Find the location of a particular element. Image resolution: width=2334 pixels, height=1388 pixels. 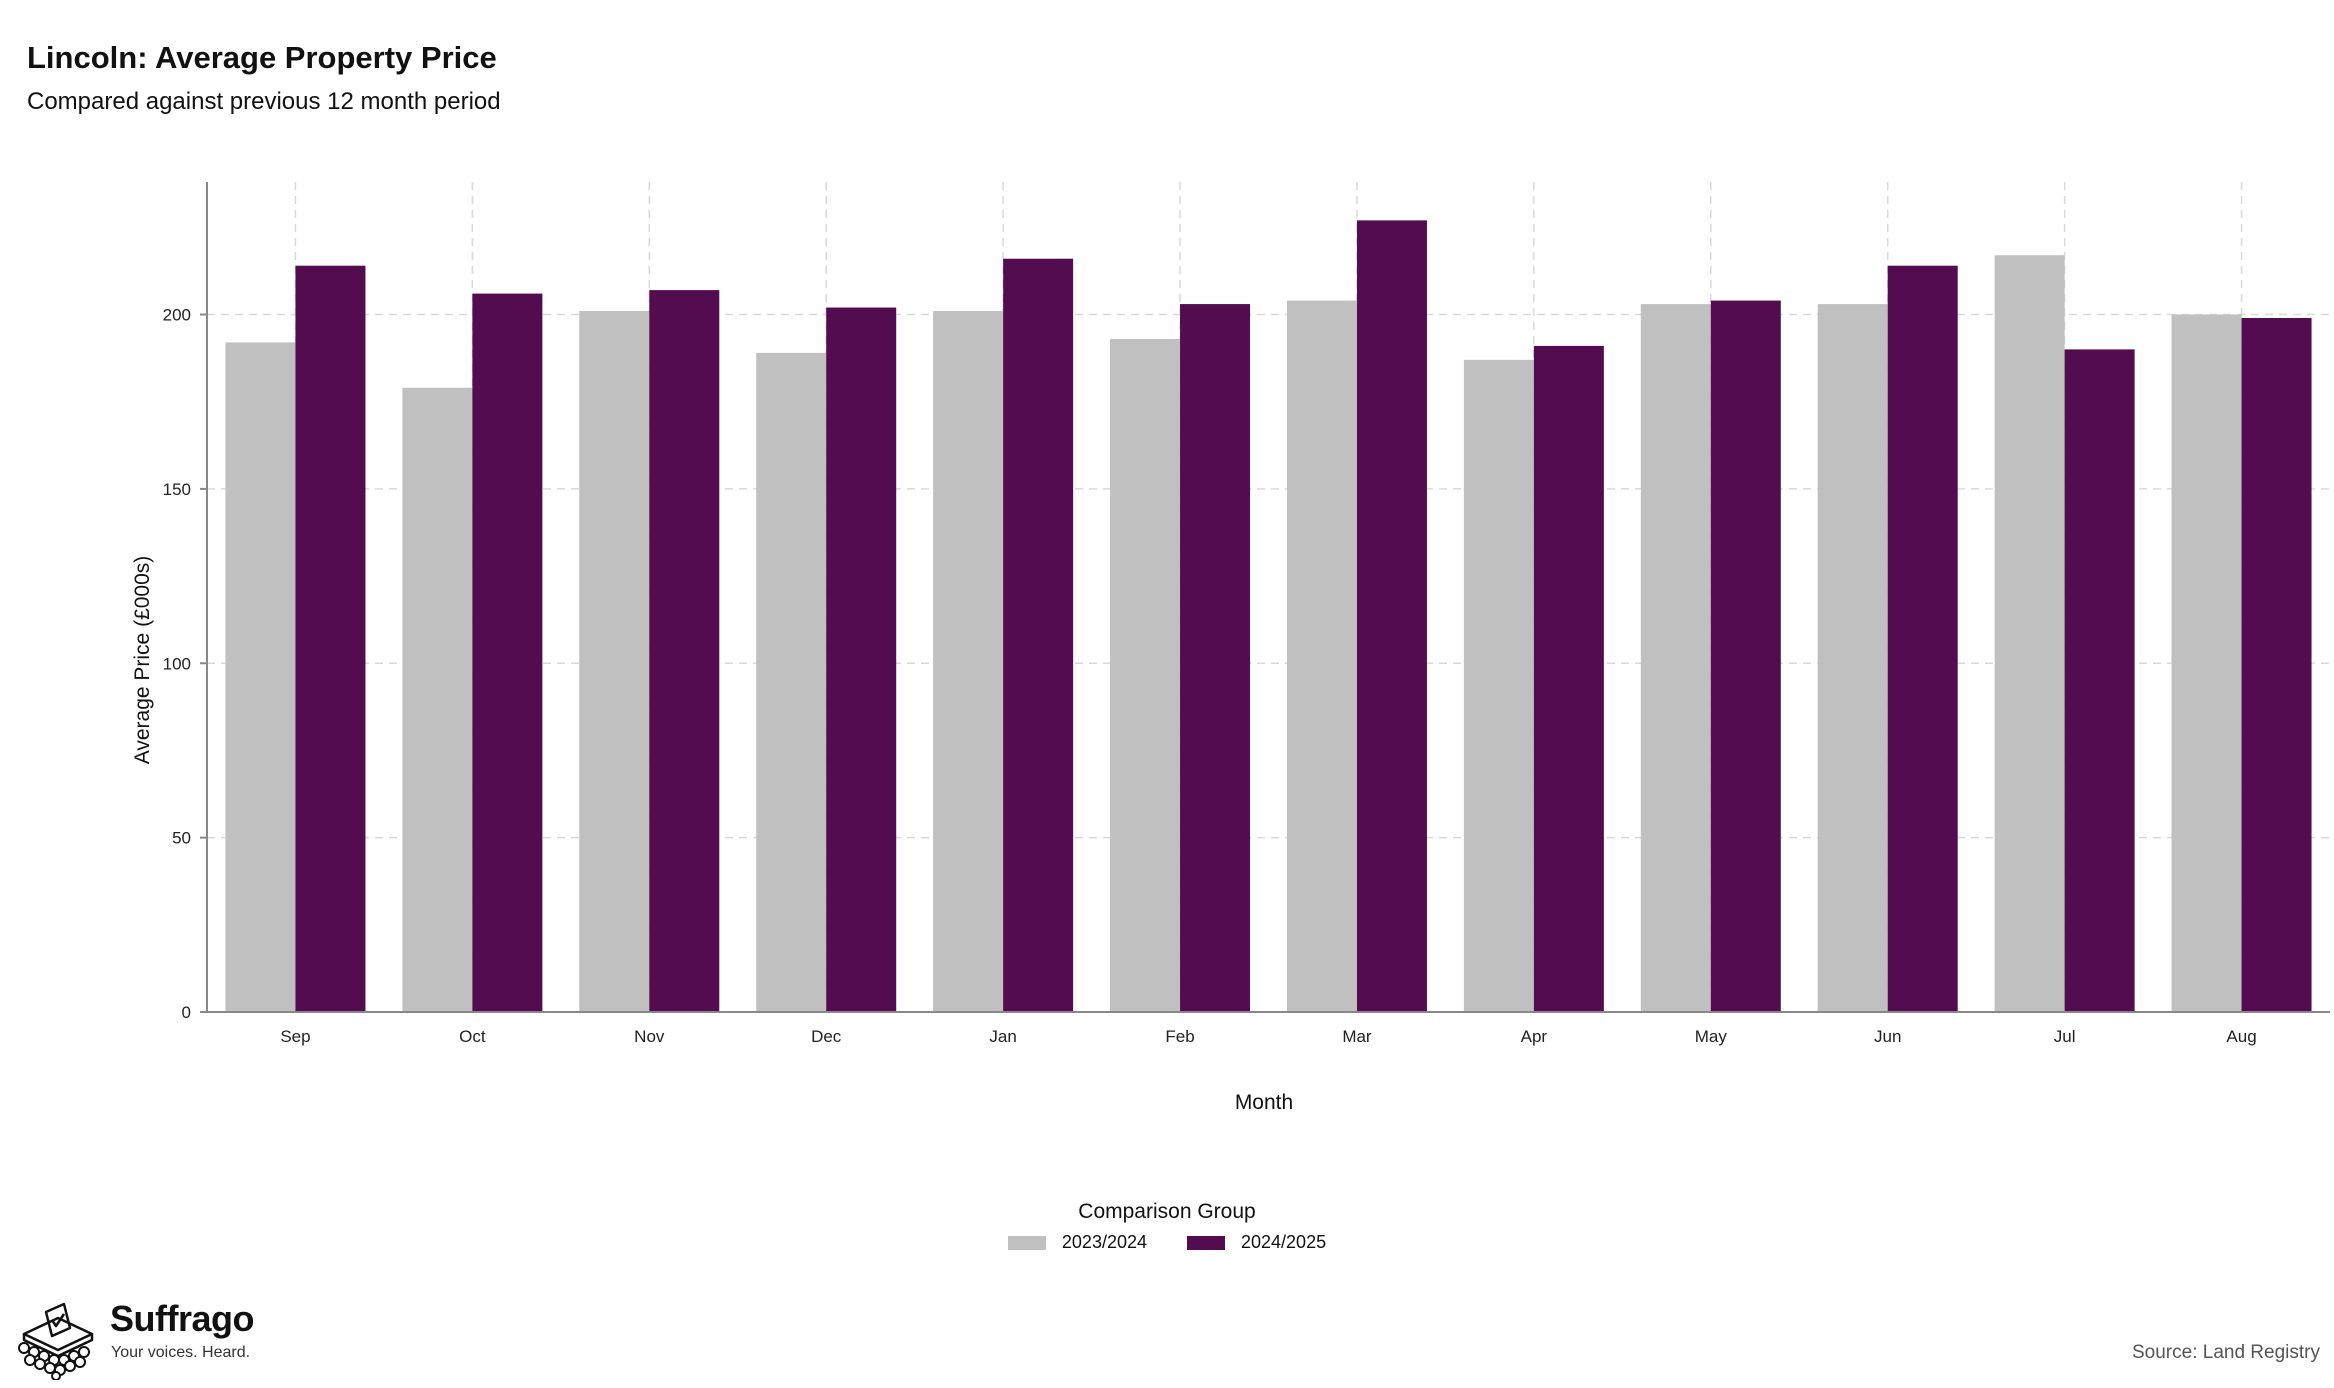

legend-title: Comparison Group is located at coordinates (1167, 1211).